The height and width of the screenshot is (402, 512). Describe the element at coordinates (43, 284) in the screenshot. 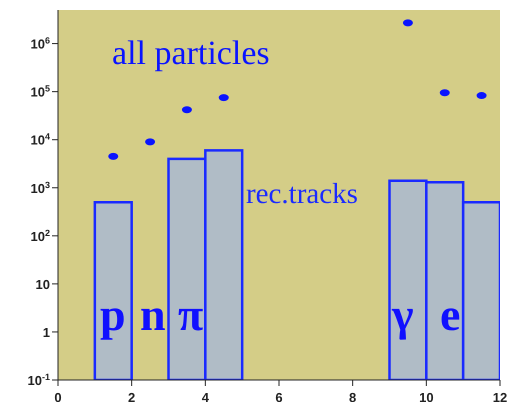

I see `y-tick-label: 10` at that location.